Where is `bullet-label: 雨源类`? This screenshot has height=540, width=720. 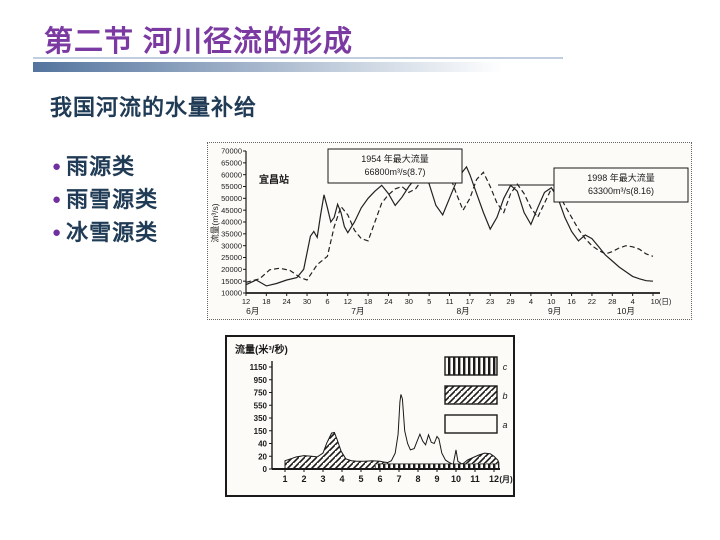
bullet-label: 雨源类 is located at coordinates (101, 166).